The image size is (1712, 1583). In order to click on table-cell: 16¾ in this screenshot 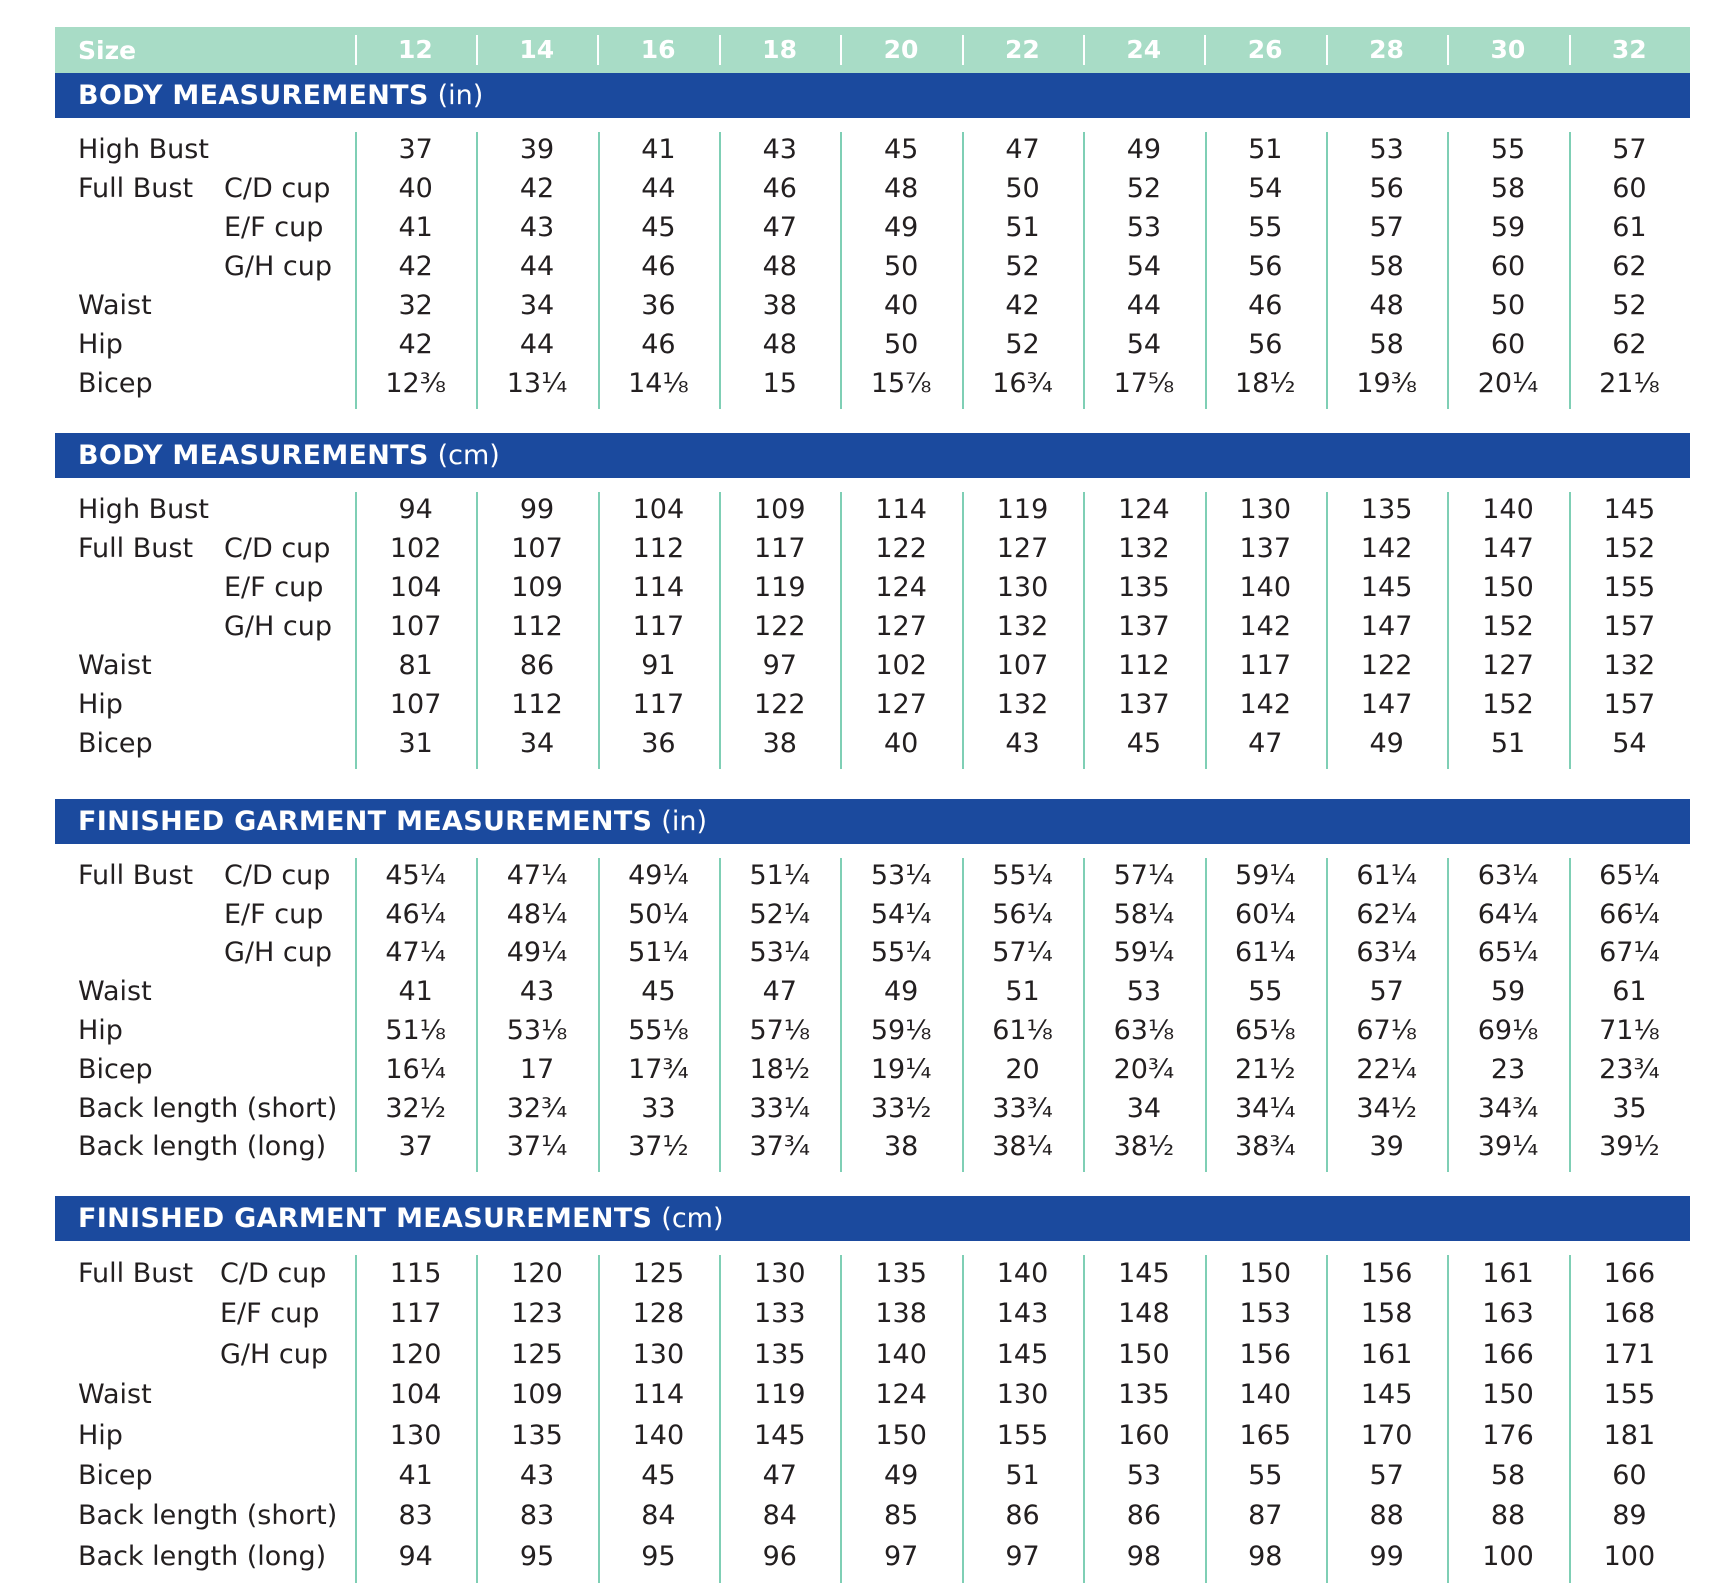, I will do `click(1022, 386)`.